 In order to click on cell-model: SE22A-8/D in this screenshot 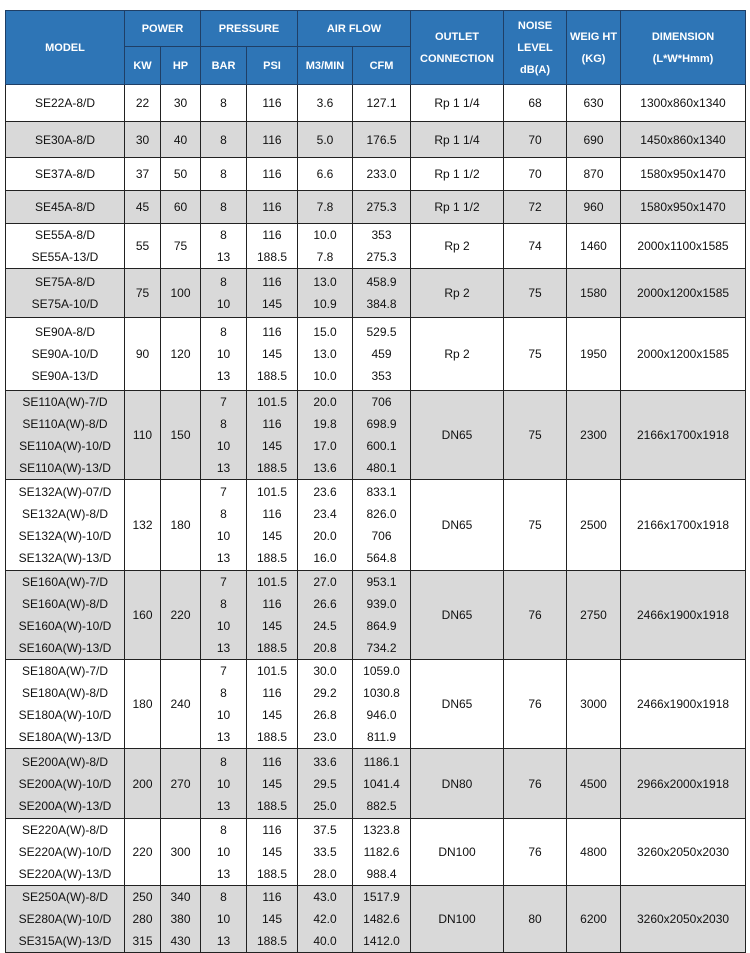, I will do `click(65, 103)`.